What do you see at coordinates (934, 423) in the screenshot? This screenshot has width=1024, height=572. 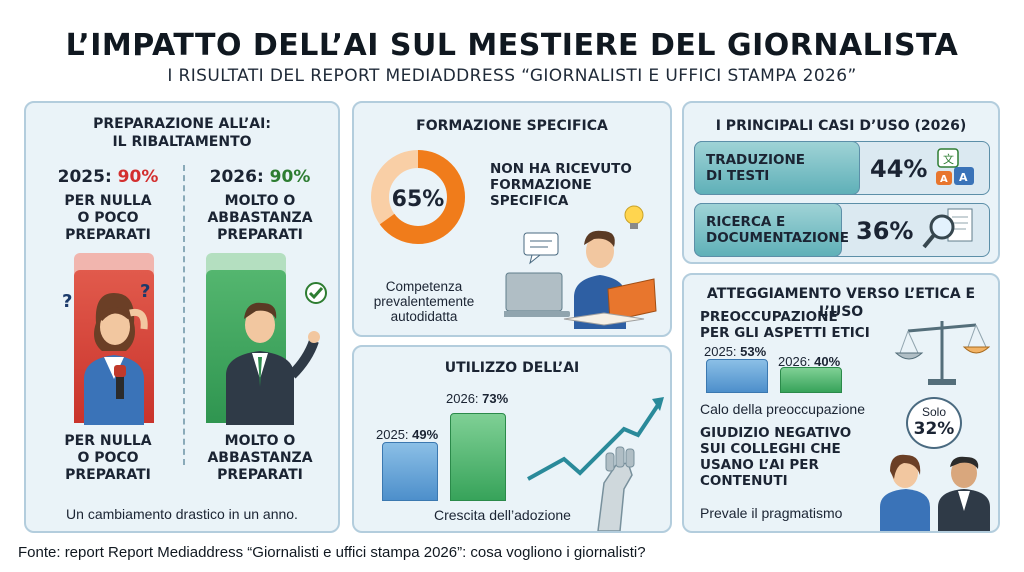 I see `ethics-bubble: Solo 32%` at bounding box center [934, 423].